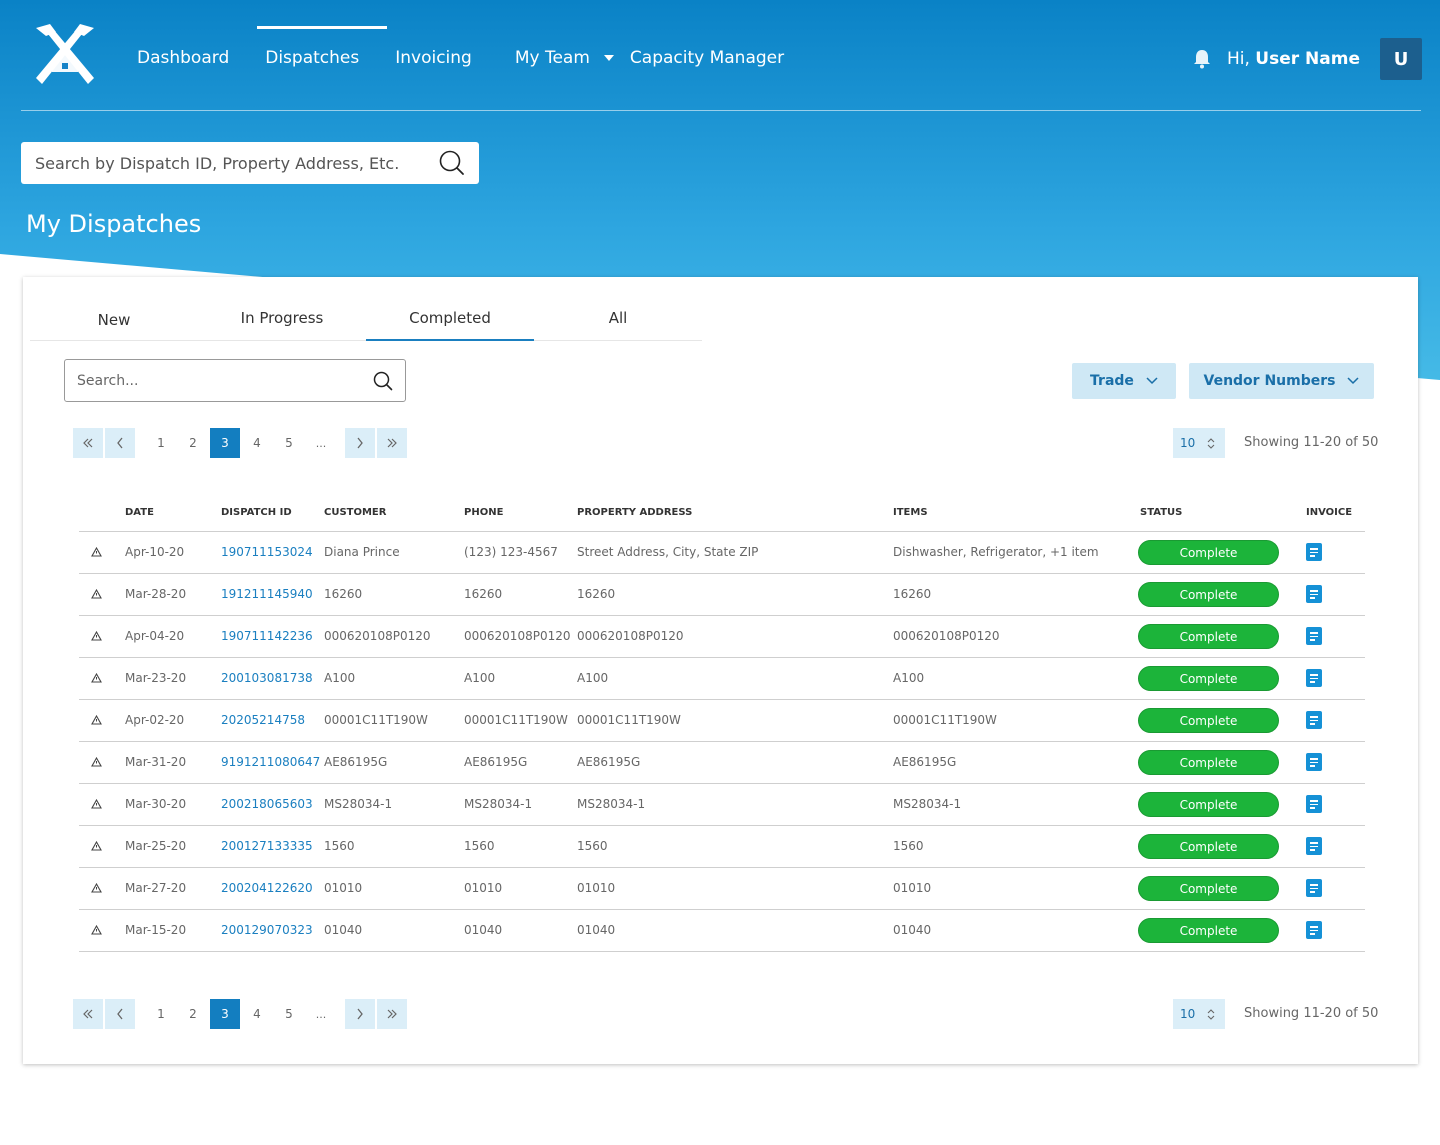 The width and height of the screenshot is (1440, 1145). What do you see at coordinates (272, 762) in the screenshot?
I see `cell-dispatch-id-link: 9191211080647` at bounding box center [272, 762].